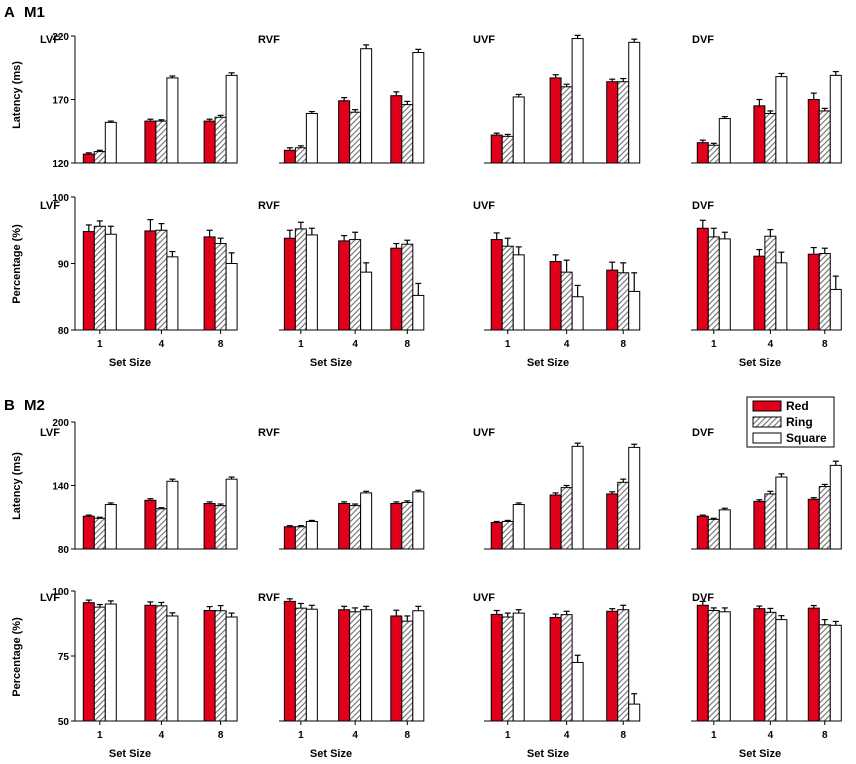 This screenshot has width=856, height=764. What do you see at coordinates (806, 438) in the screenshot?
I see `legend-label-square: Square` at bounding box center [806, 438].